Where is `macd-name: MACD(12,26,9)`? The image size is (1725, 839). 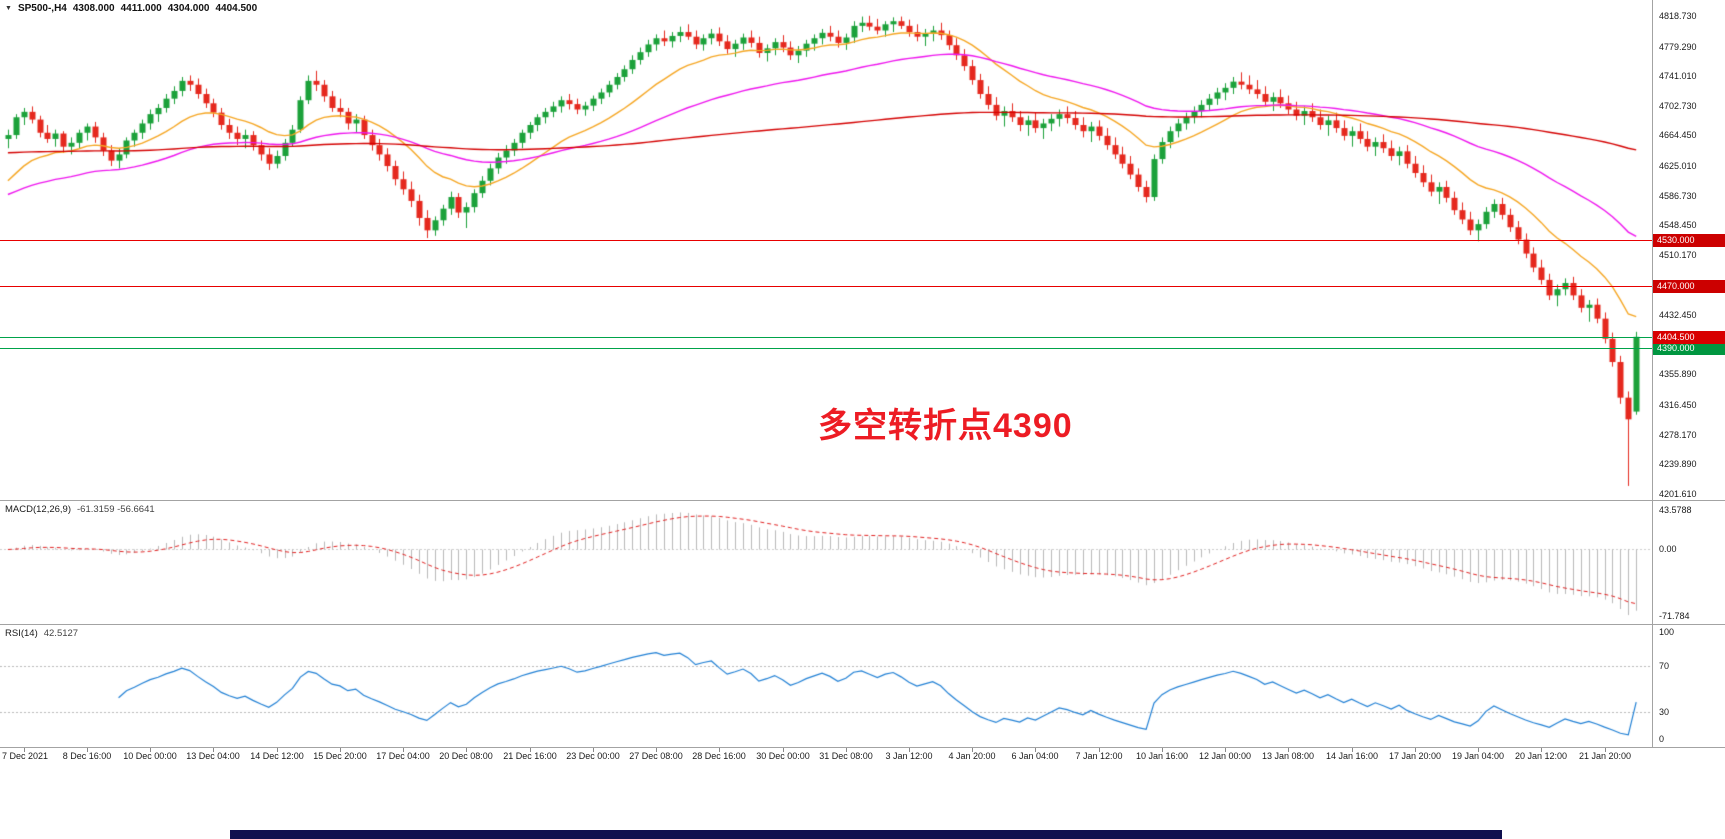
macd-name: MACD(12,26,9) is located at coordinates (38, 509).